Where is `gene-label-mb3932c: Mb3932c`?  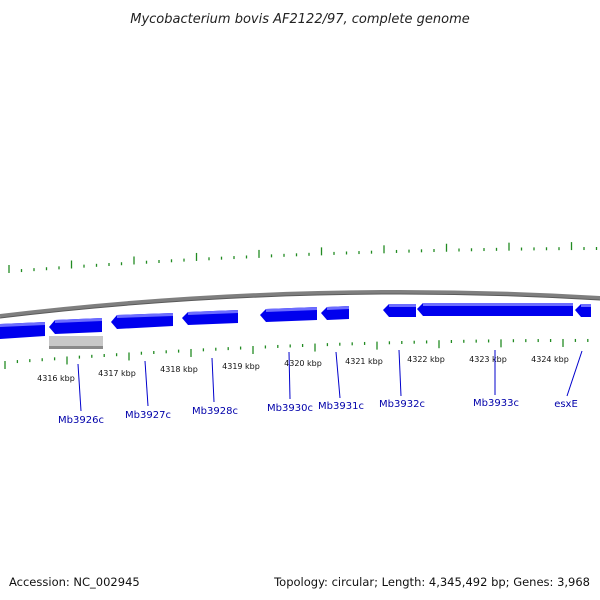
gene-label-mb3932c: Mb3932c is located at coordinates (402, 404).